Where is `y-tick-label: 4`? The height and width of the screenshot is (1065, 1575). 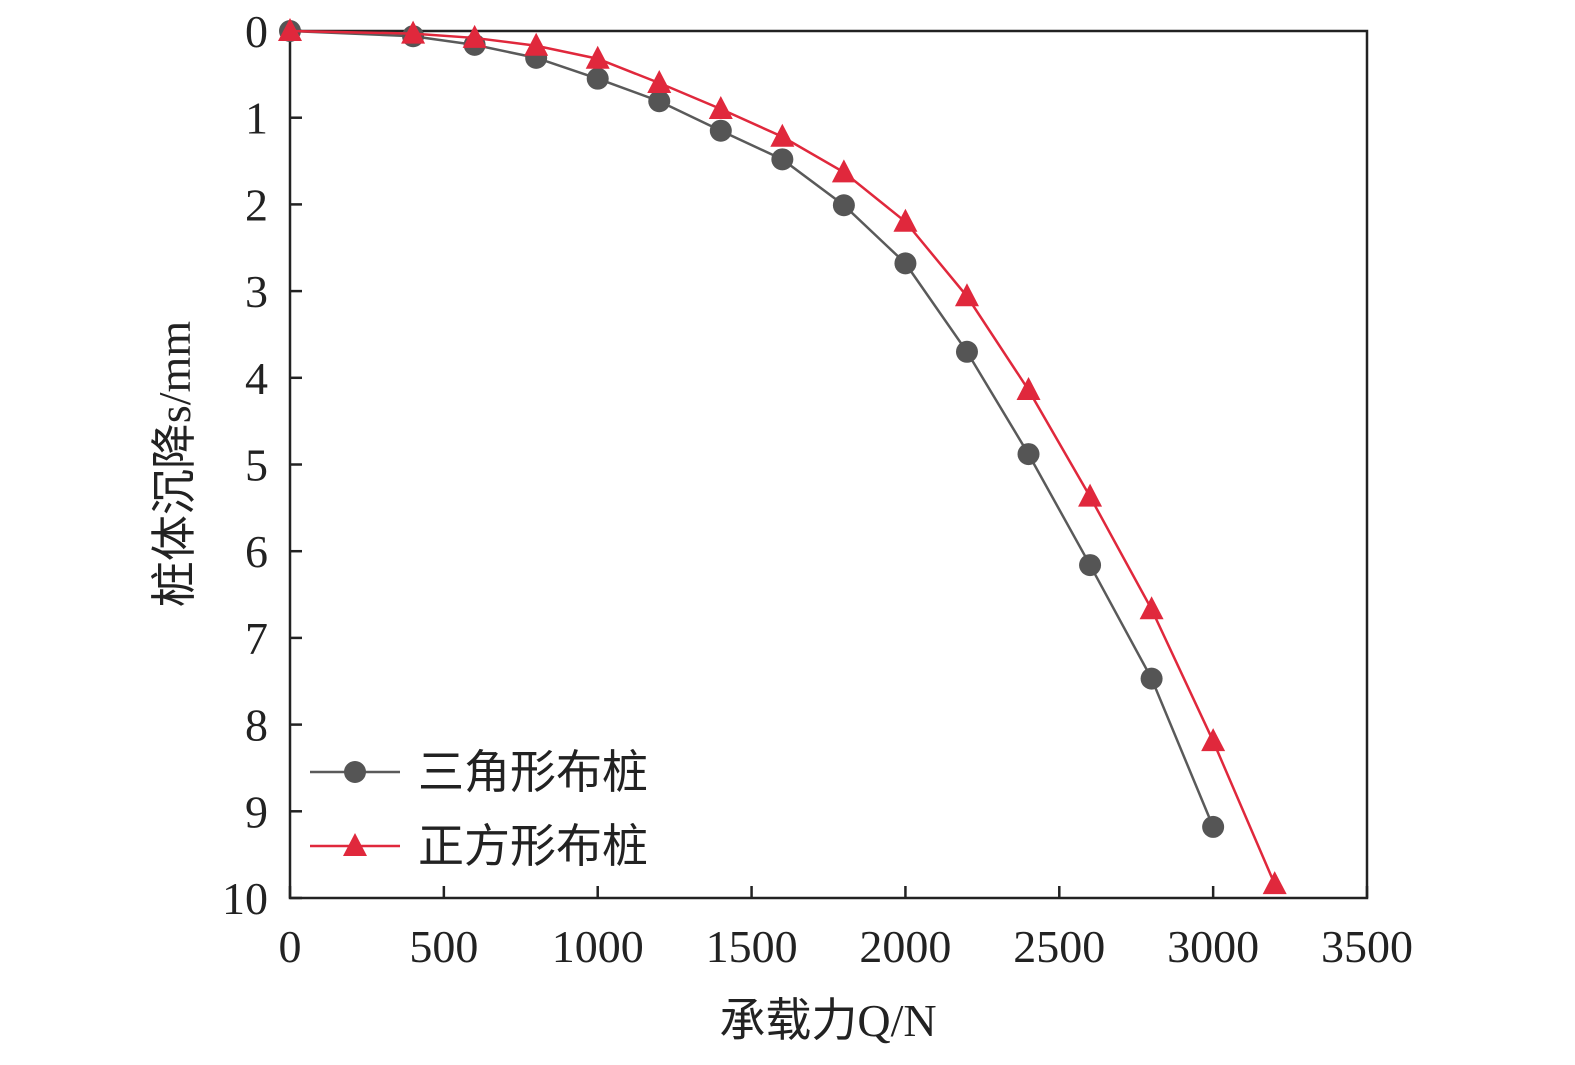 y-tick-label: 4 is located at coordinates (256, 378).